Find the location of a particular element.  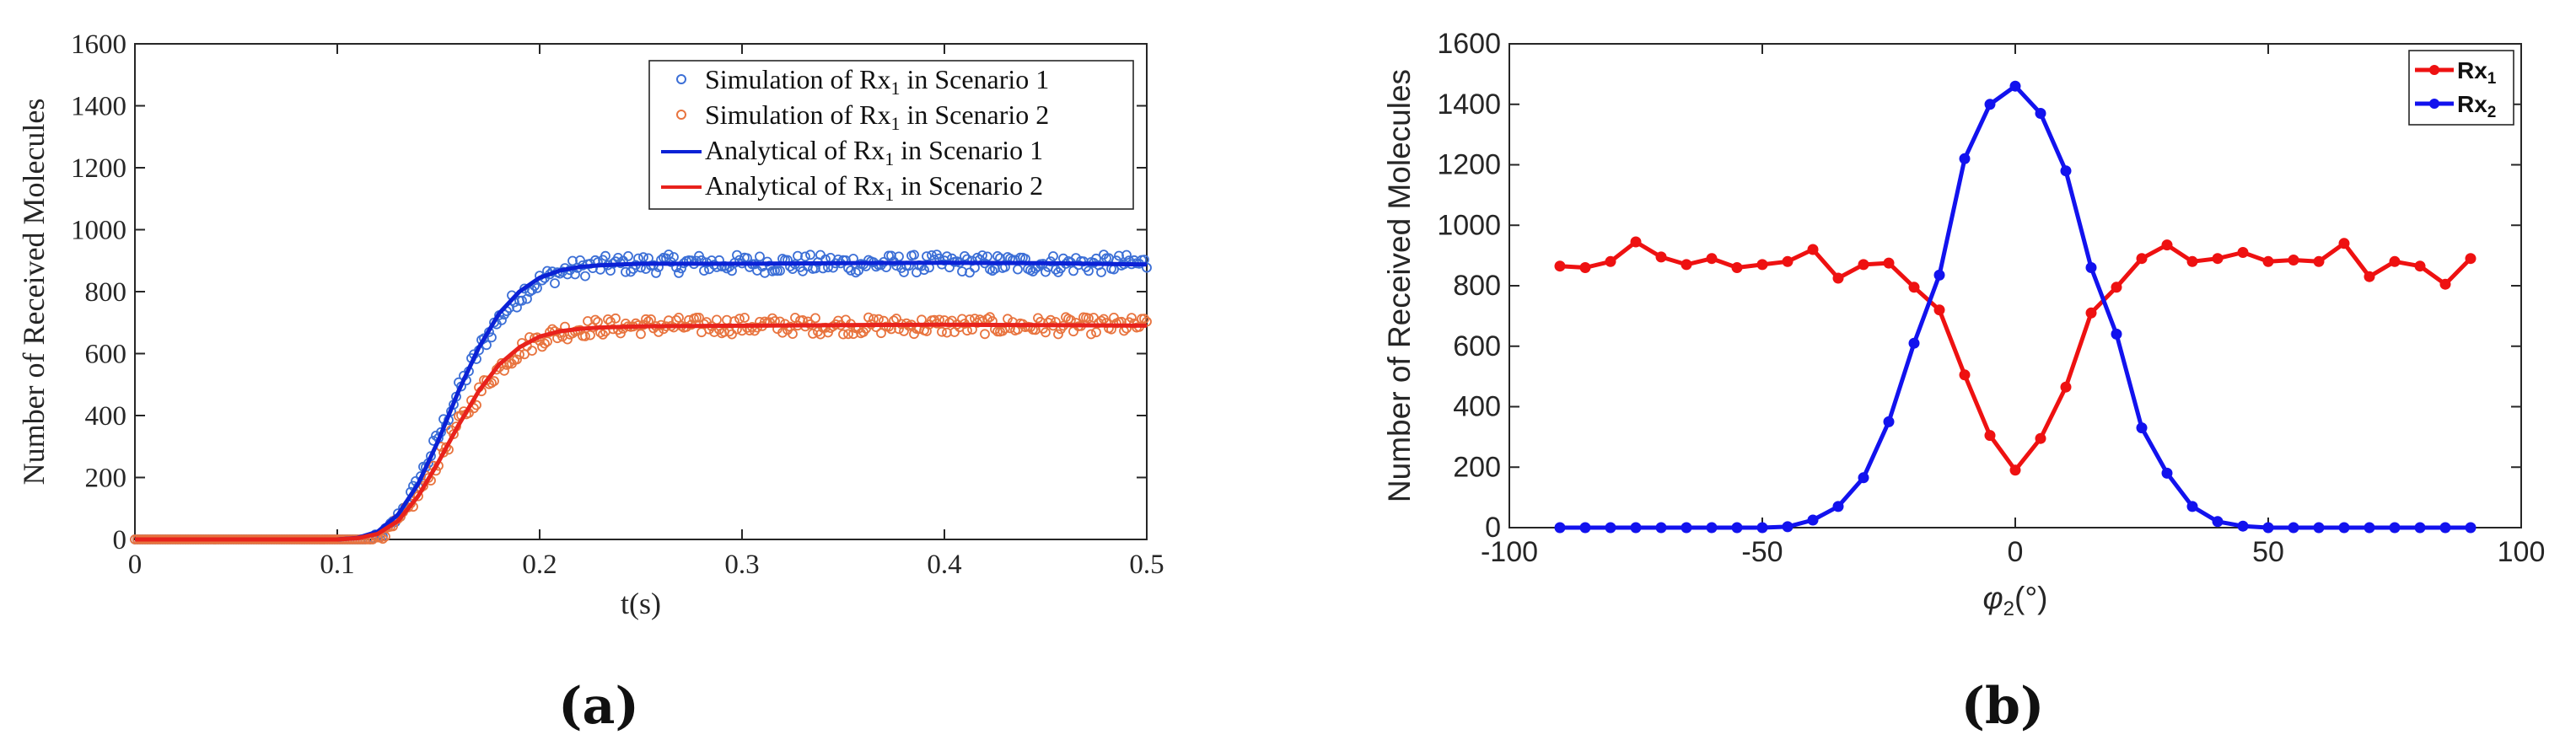

chart-b-x-tick-label: 50 is located at coordinates (2268, 552).